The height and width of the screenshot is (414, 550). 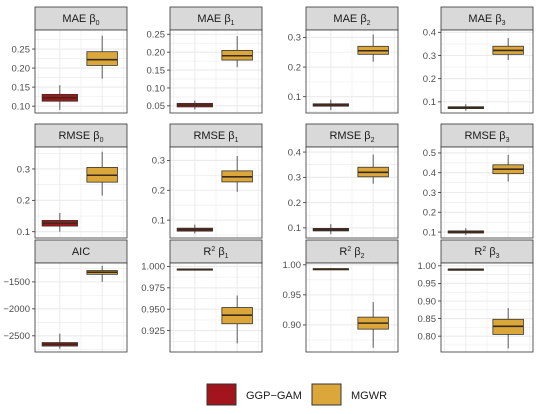 I want to click on facet-title: R2 β2, so click(x=351, y=253).